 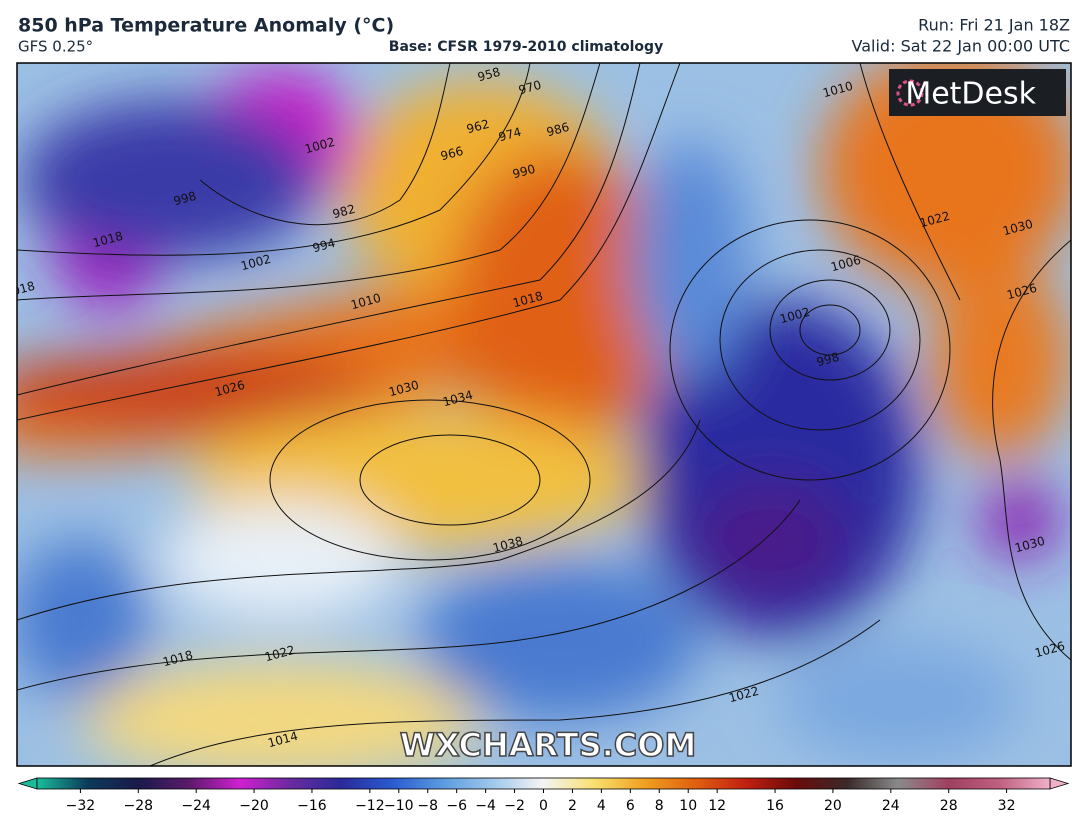 What do you see at coordinates (543, 783) in the screenshot?
I see `colorbar-bar` at bounding box center [543, 783].